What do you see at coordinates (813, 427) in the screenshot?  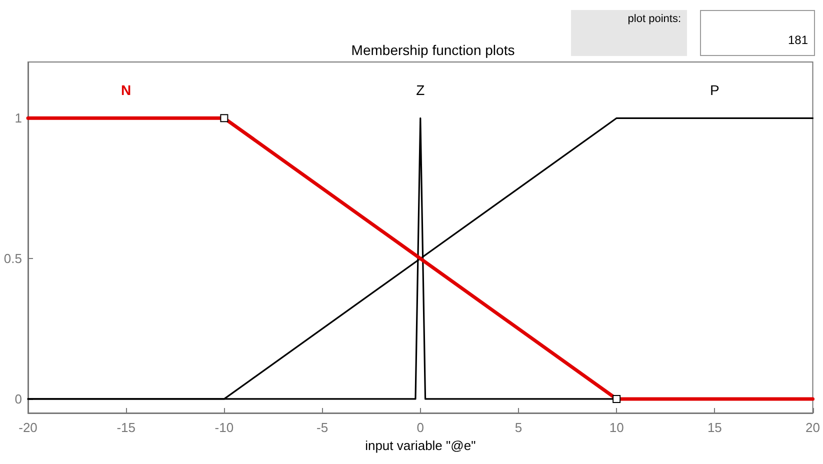 I see `x-tick-label: 20` at bounding box center [813, 427].